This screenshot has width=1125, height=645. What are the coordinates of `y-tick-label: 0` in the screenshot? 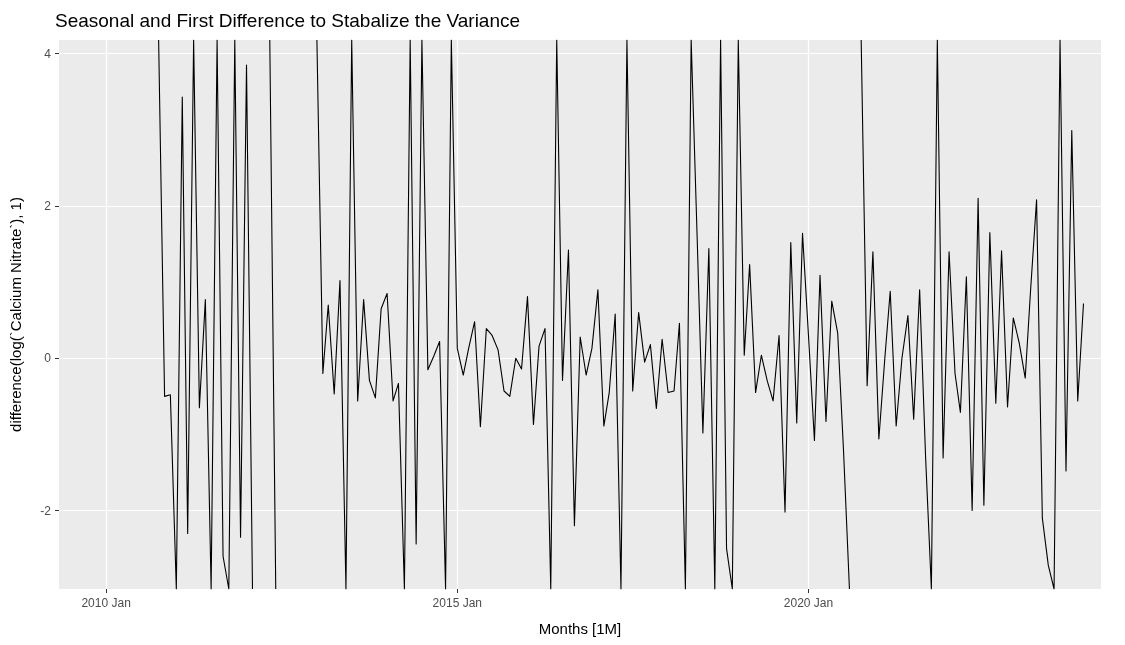 It's located at (48, 358).